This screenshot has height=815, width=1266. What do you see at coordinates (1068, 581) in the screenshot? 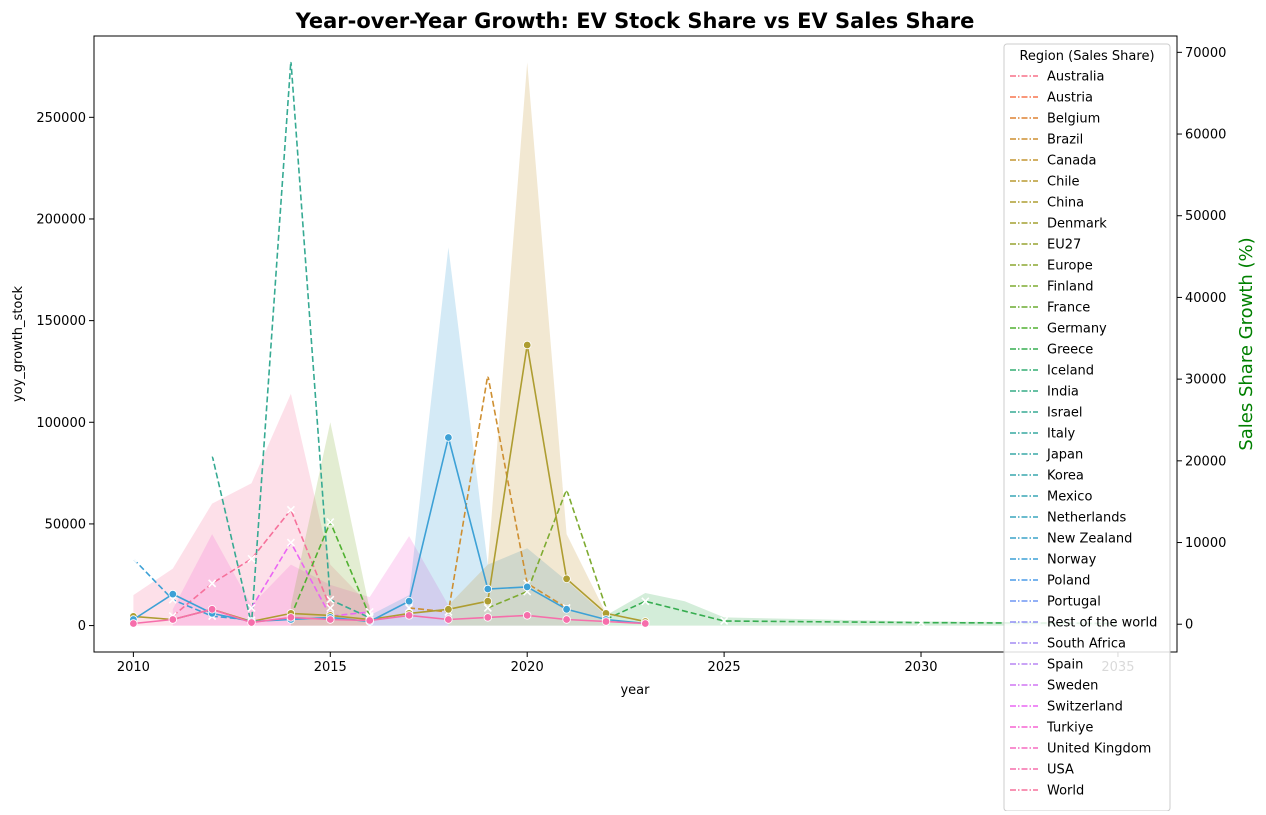
I see `legend-label-24: Poland` at bounding box center [1068, 581].